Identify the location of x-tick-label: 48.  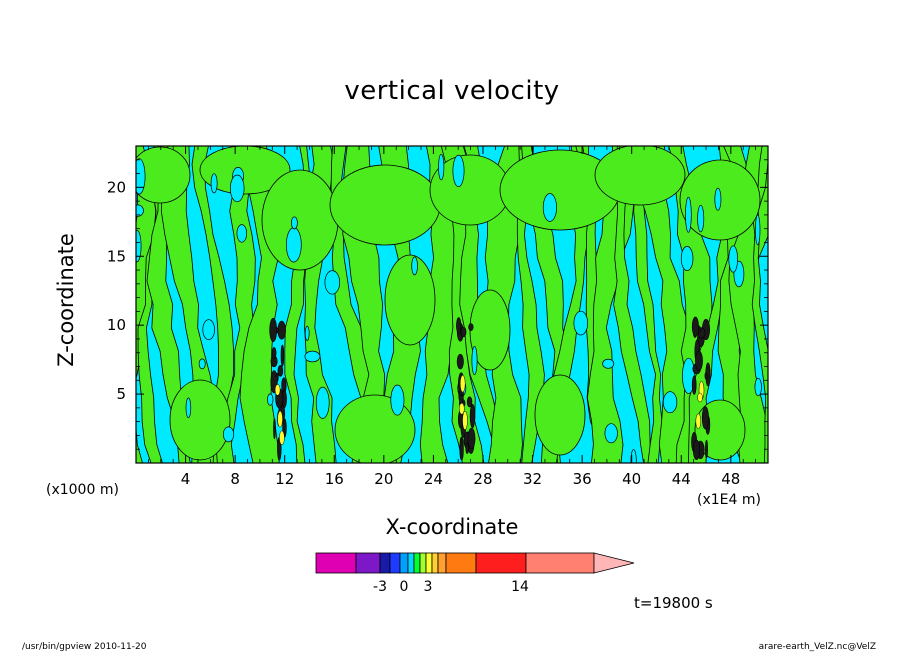
(730, 479).